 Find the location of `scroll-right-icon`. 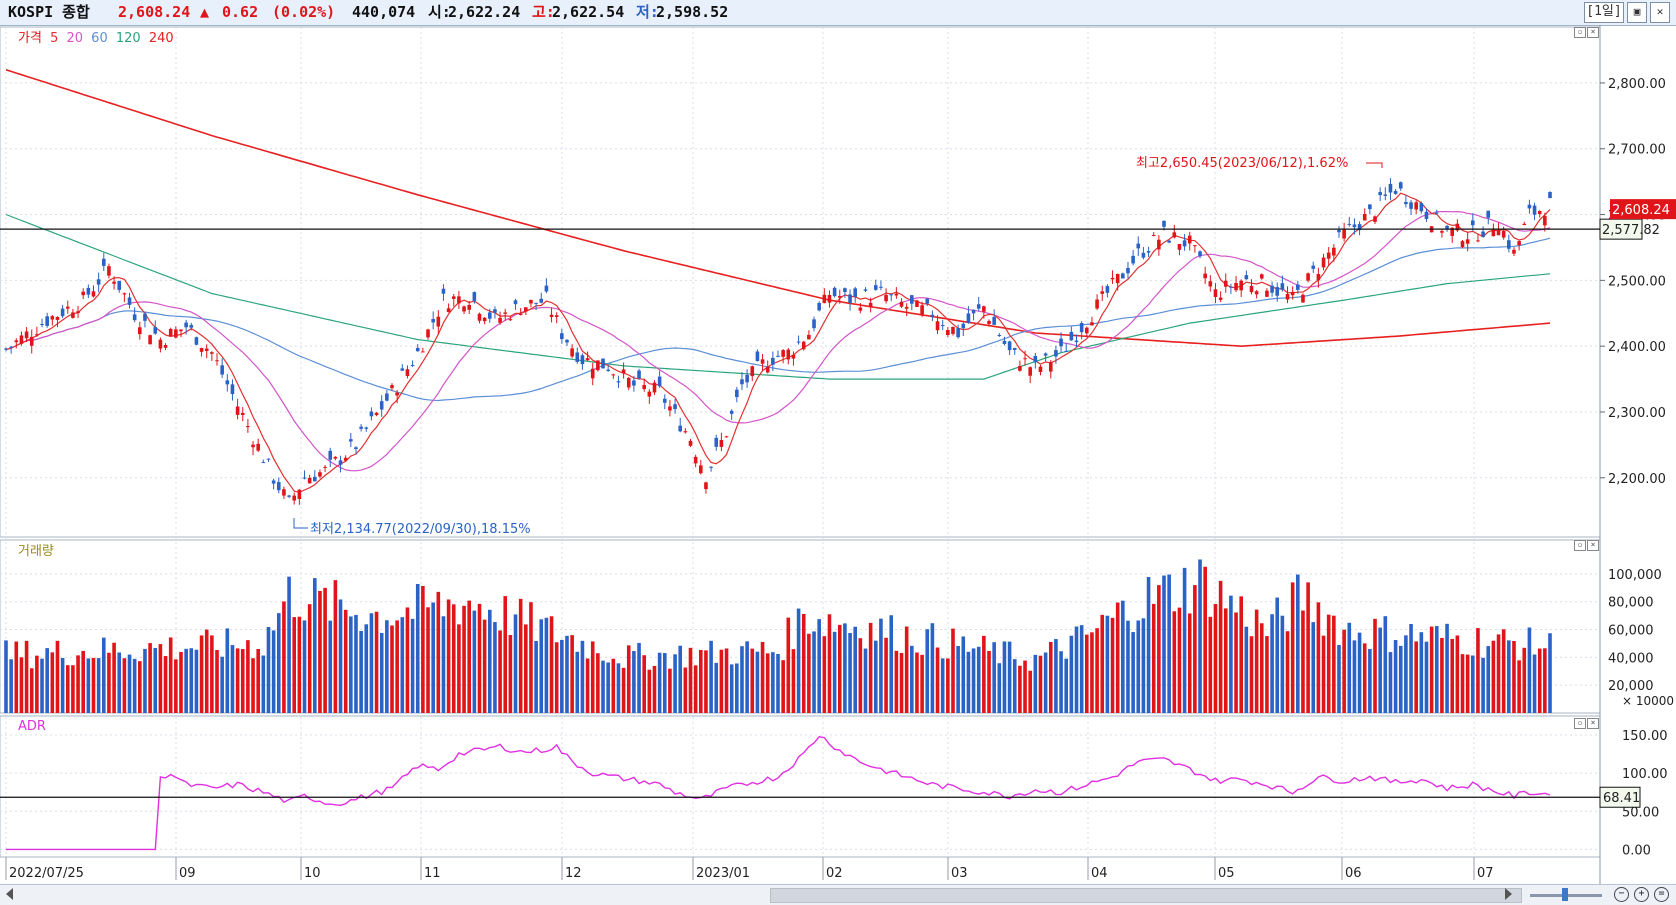

scroll-right-icon is located at coordinates (1508, 894).